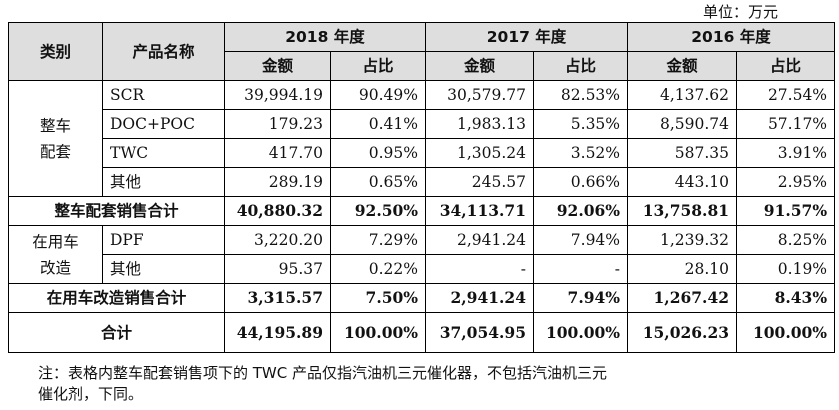  Describe the element at coordinates (277, 298) in the screenshot. I see `amount-cell: 3,315.57` at that location.